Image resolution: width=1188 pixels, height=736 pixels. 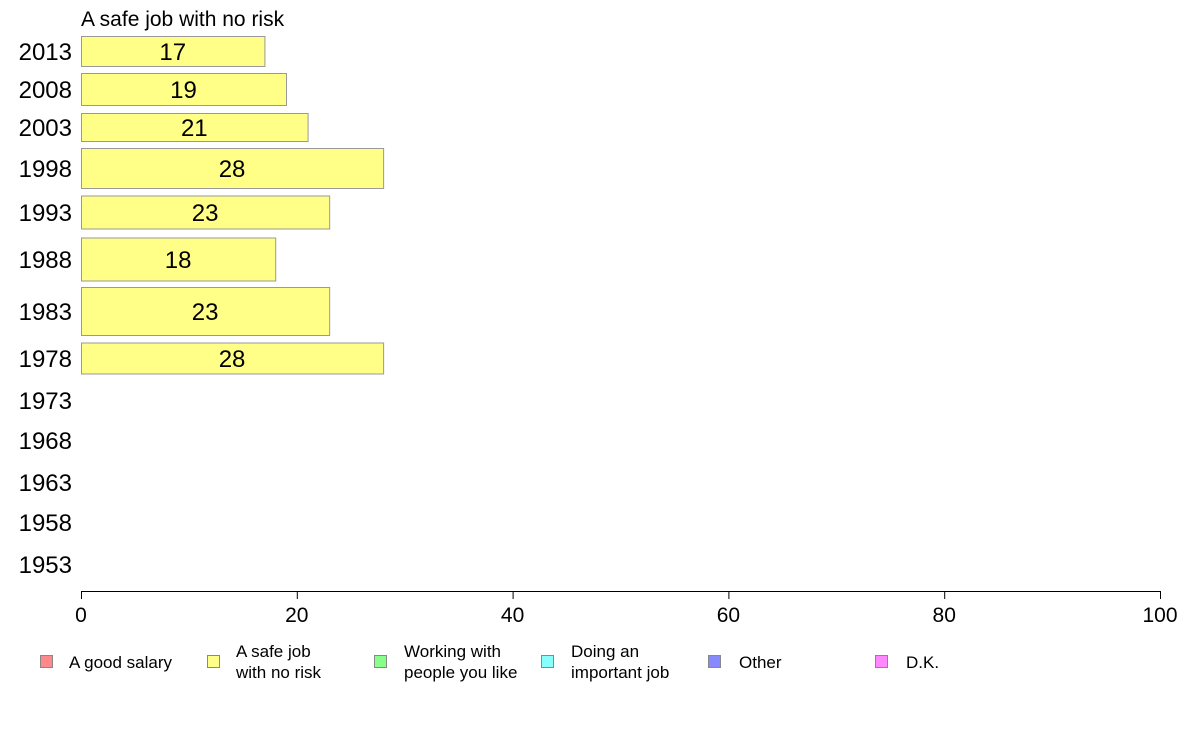 I want to click on y-tick-label-1988: 1988, so click(x=45, y=260).